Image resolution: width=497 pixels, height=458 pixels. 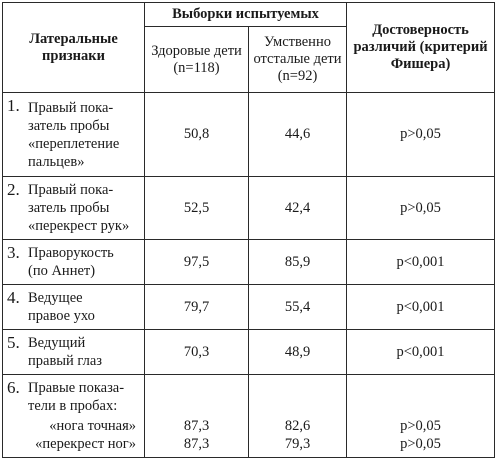 What do you see at coordinates (73, 262) in the screenshot?
I see `feature-cell: 3. Праворукость (по Аннет)` at bounding box center [73, 262].